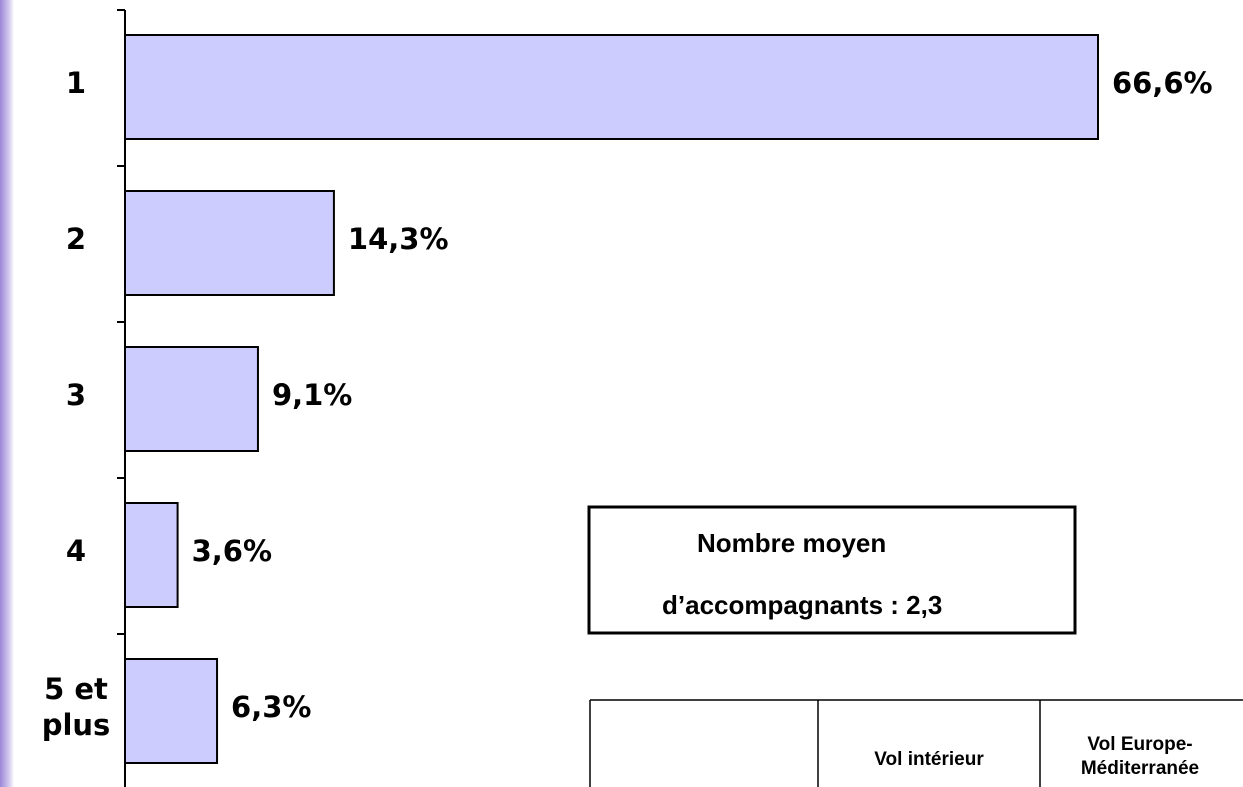 Image resolution: width=1243 pixels, height=787 pixels. Describe the element at coordinates (1162, 83) in the screenshot. I see `data-label: 66,6%` at that location.